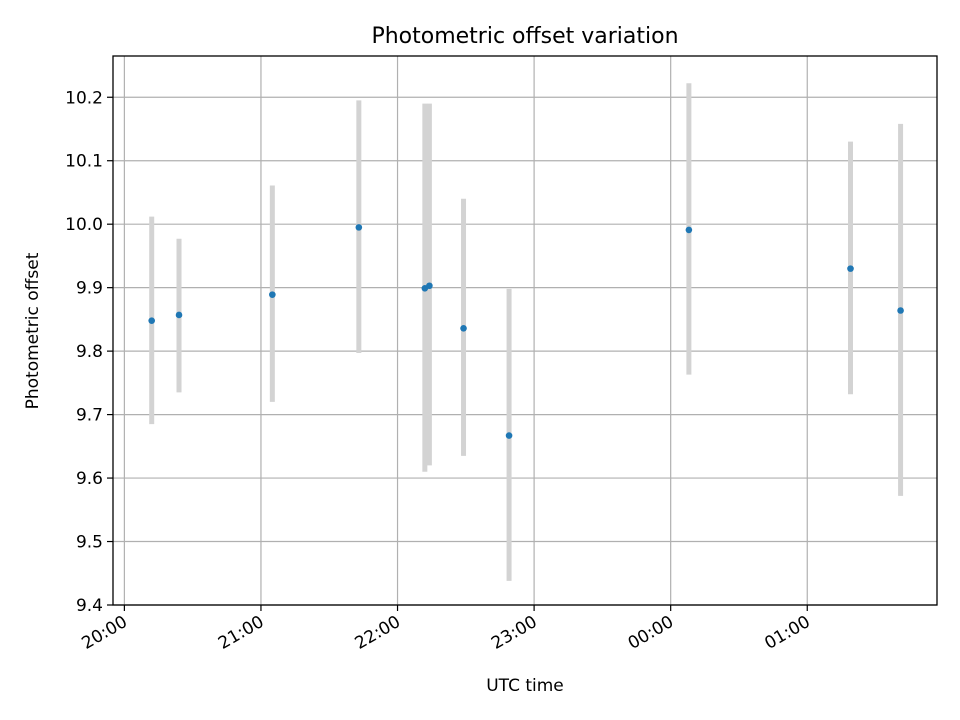 The image size is (960, 720). I want to click on y-tick-label: 10.2, so click(84, 98).